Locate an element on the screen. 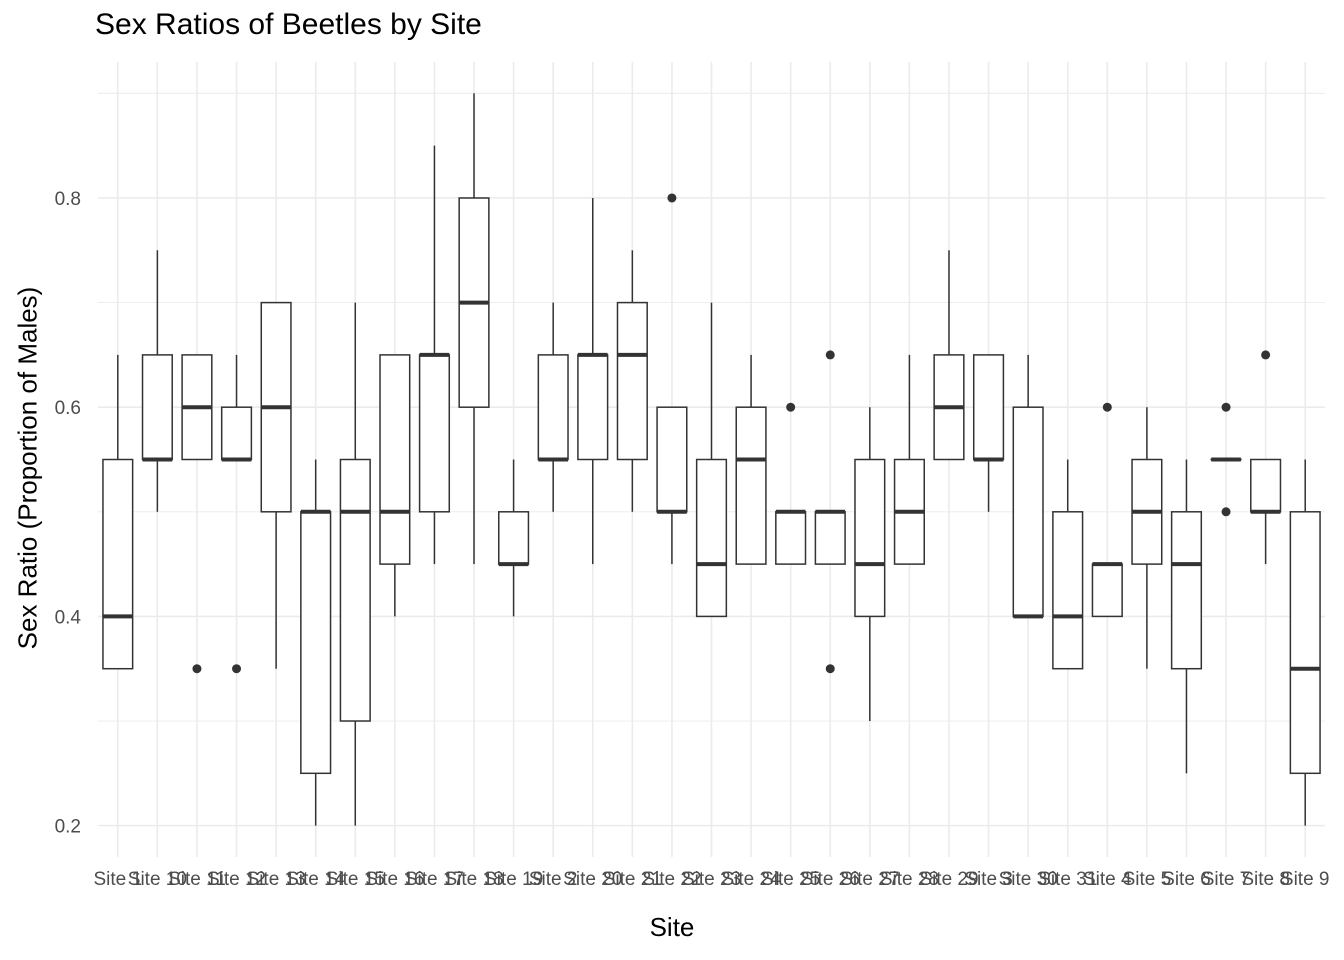  x-tick-label: Site 3 is located at coordinates (988, 879).